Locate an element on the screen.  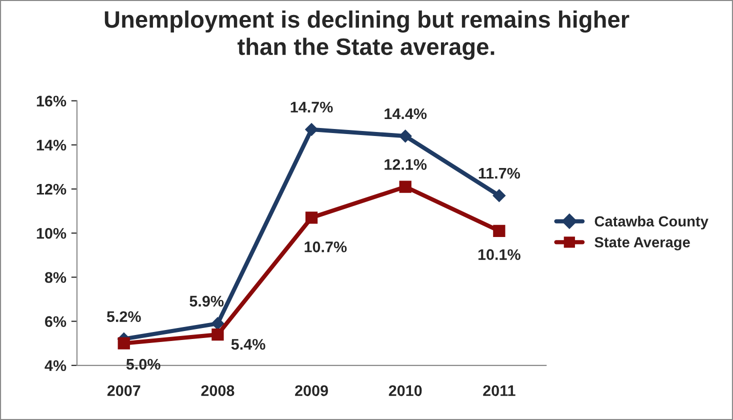
data-label: 5.4% is located at coordinates (248, 344).